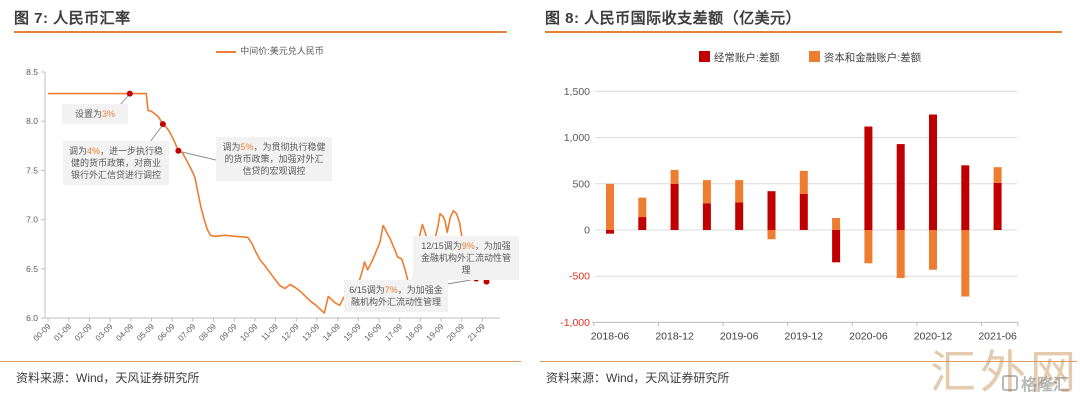 Image resolution: width=1080 pixels, height=405 pixels. Describe the element at coordinates (186, 332) in the screenshot. I see `svg-text: 07-09` at that location.